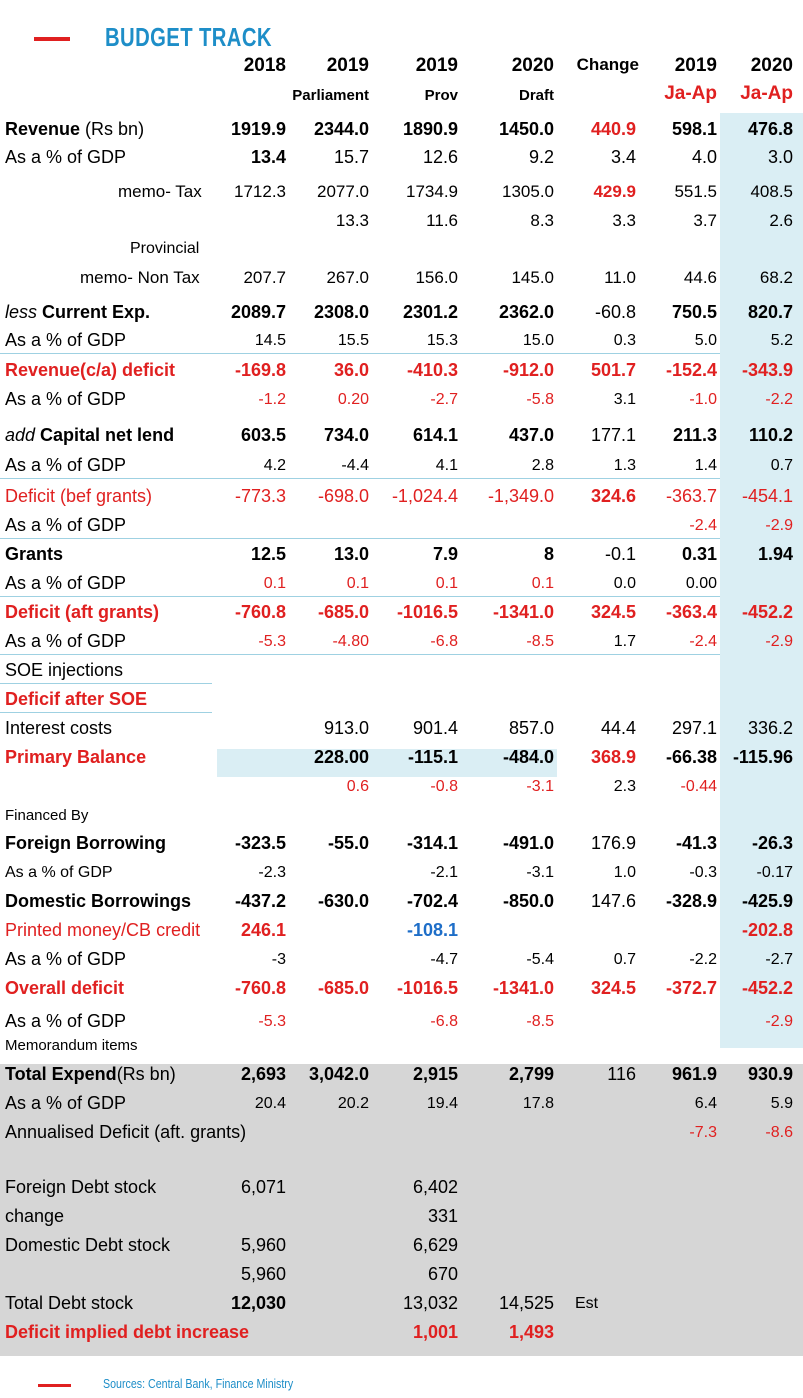  Describe the element at coordinates (624, 340) in the screenshot. I see `value-cell: 0.3` at that location.